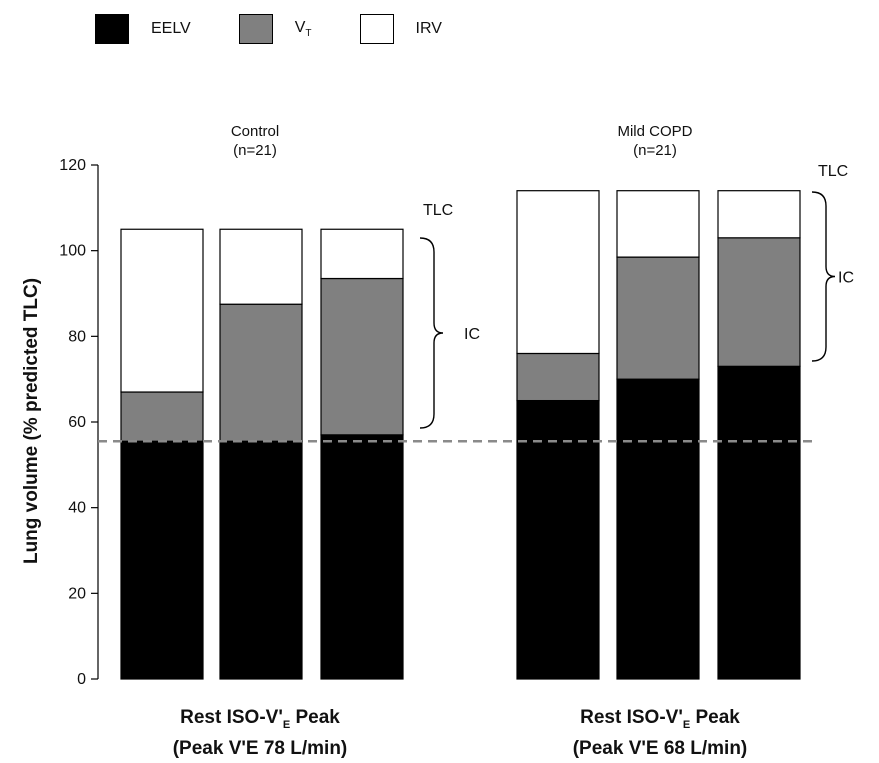  What do you see at coordinates (77, 336) in the screenshot?
I see `y-tick-label-80: 80` at bounding box center [77, 336].